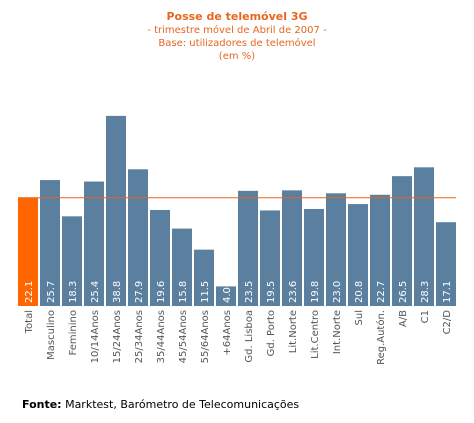 Image resolution: width=474 pixels, height=423 pixels. What do you see at coordinates (205, 336) in the screenshot?
I see `category-label-9: 55/64Anos` at bounding box center [205, 336].